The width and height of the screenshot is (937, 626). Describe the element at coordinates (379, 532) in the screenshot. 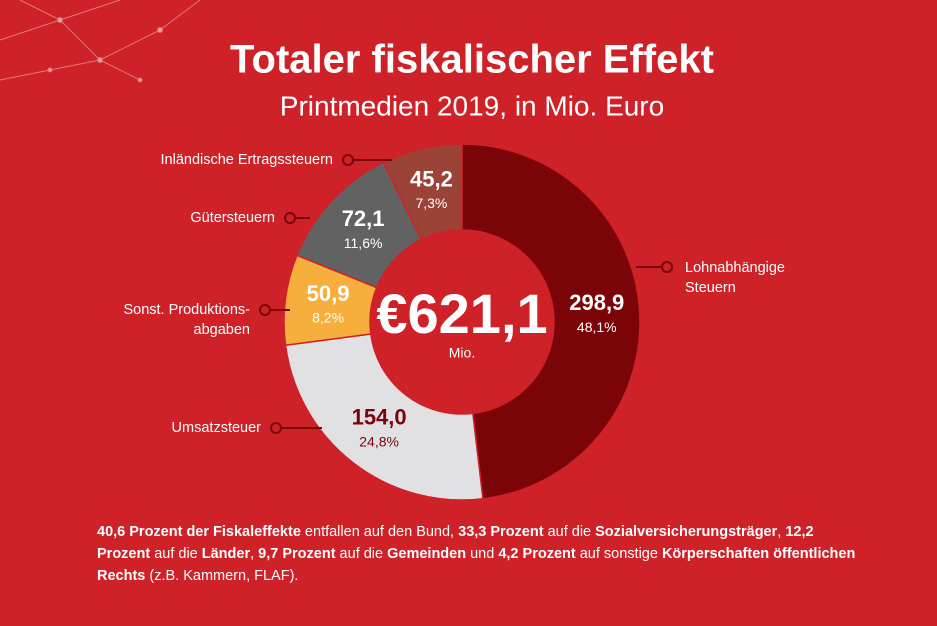

I see `footnote-run: entfallen auf den Bund,` at that location.